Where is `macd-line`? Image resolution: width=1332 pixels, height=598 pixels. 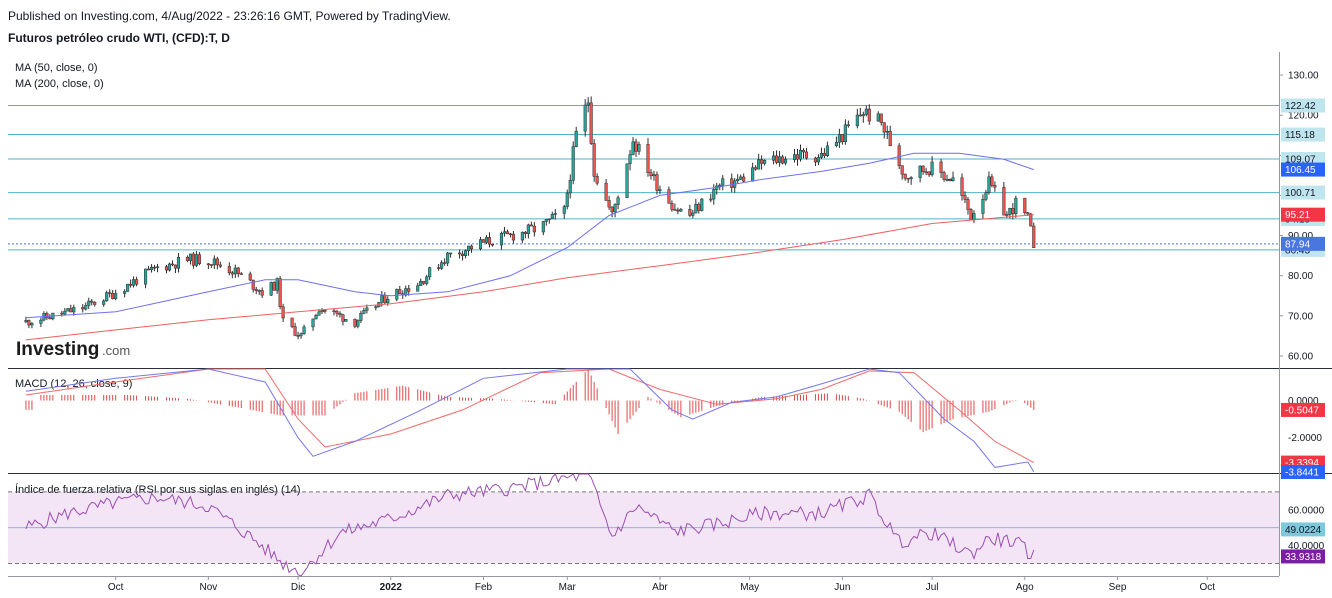
macd-line is located at coordinates (530, 420).